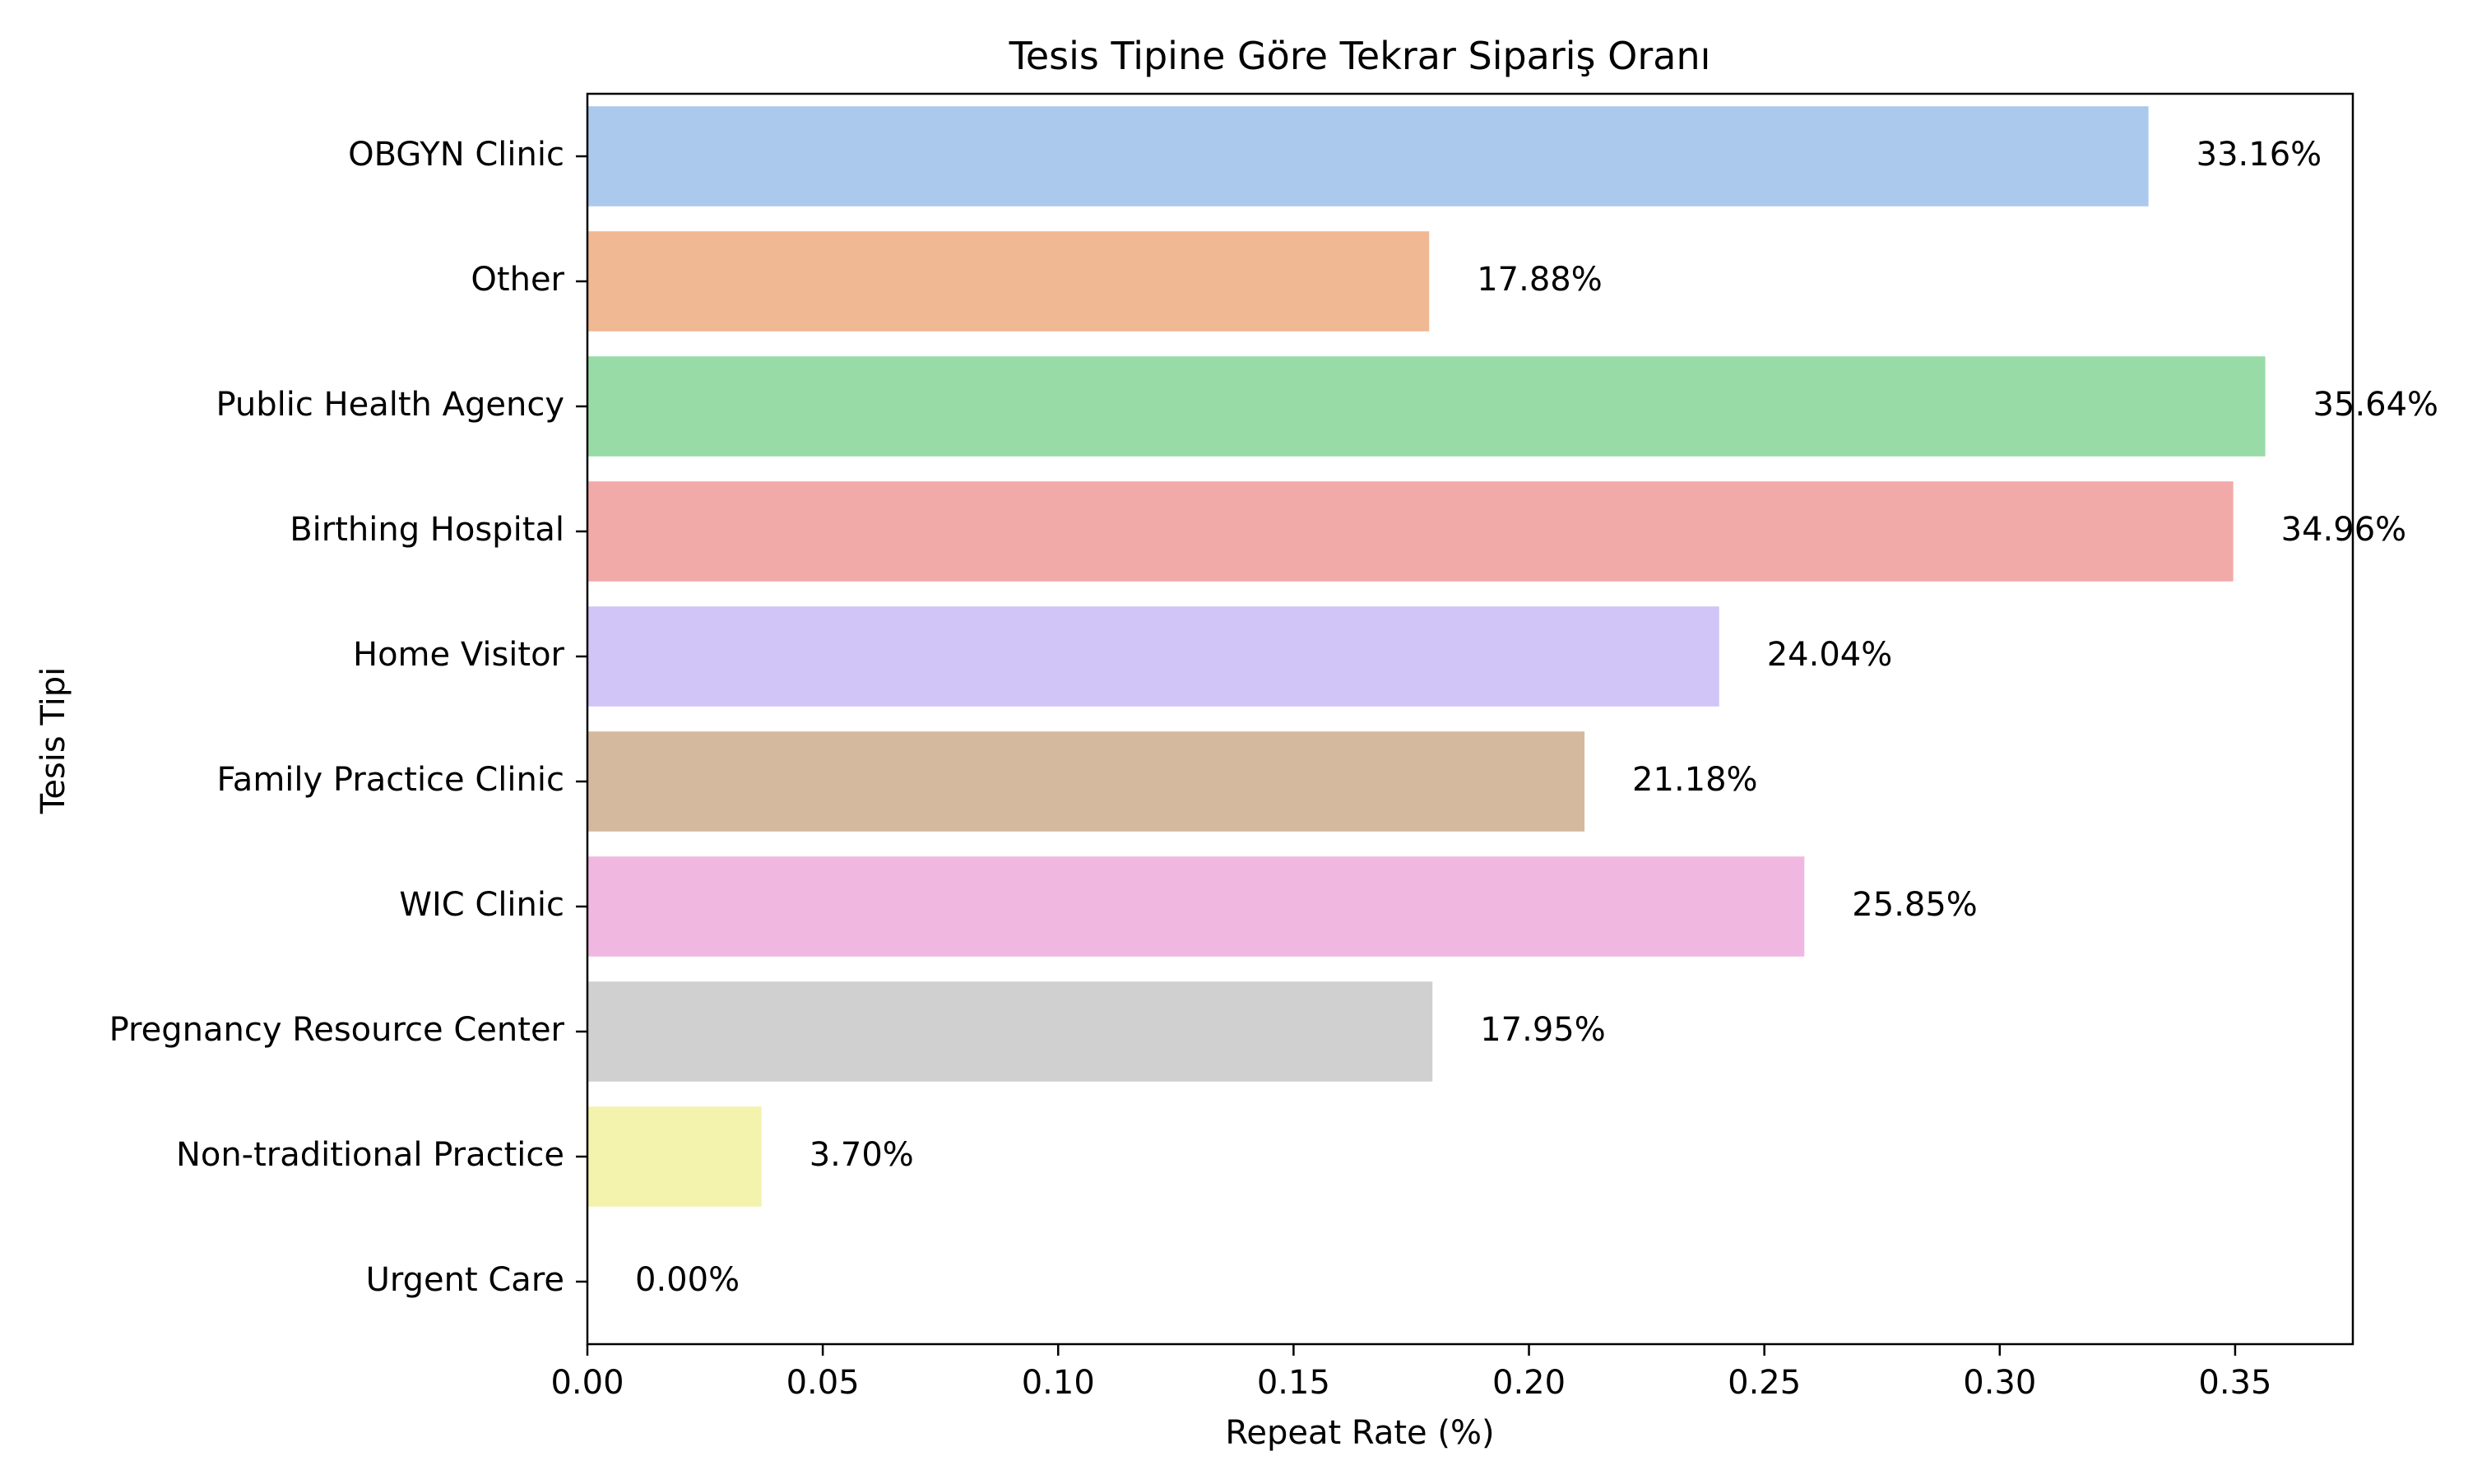 The height and width of the screenshot is (1484, 2468). Describe the element at coordinates (465, 1280) in the screenshot. I see `y-tick-label: Urgent Care` at that location.